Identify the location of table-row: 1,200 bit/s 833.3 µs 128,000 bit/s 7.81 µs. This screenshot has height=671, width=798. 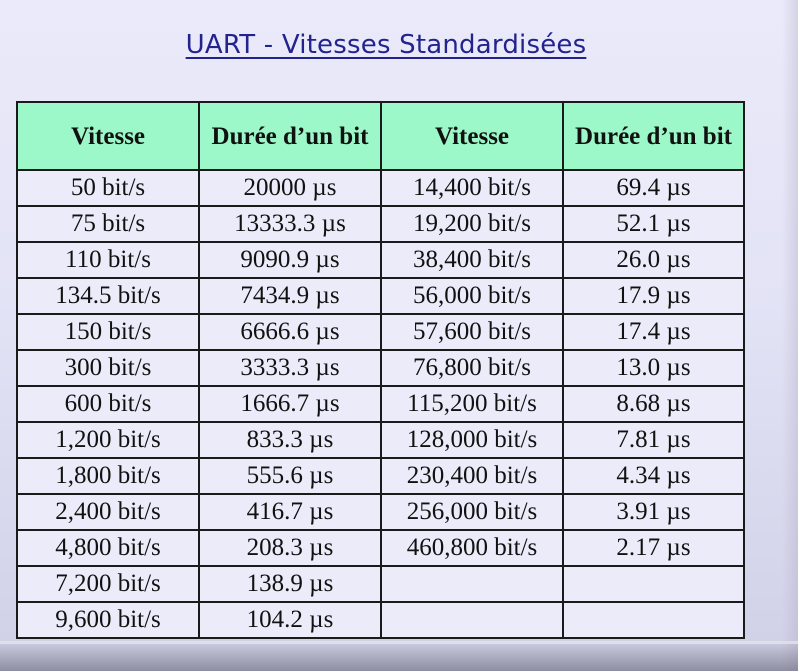
(380, 440).